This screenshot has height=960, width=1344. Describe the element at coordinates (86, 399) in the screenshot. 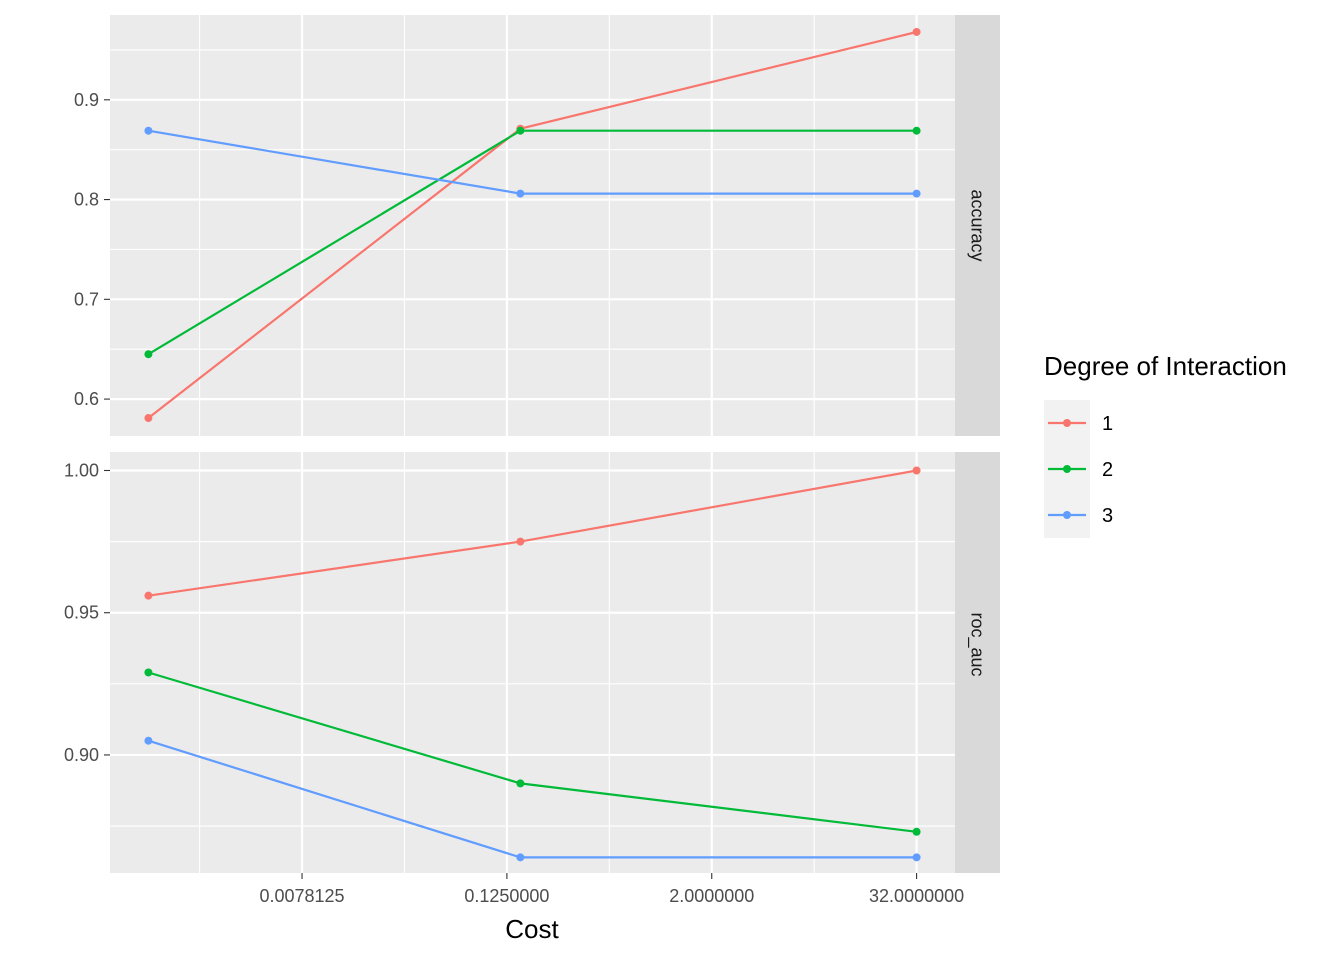

I see `y-tick-label: 0.6` at that location.